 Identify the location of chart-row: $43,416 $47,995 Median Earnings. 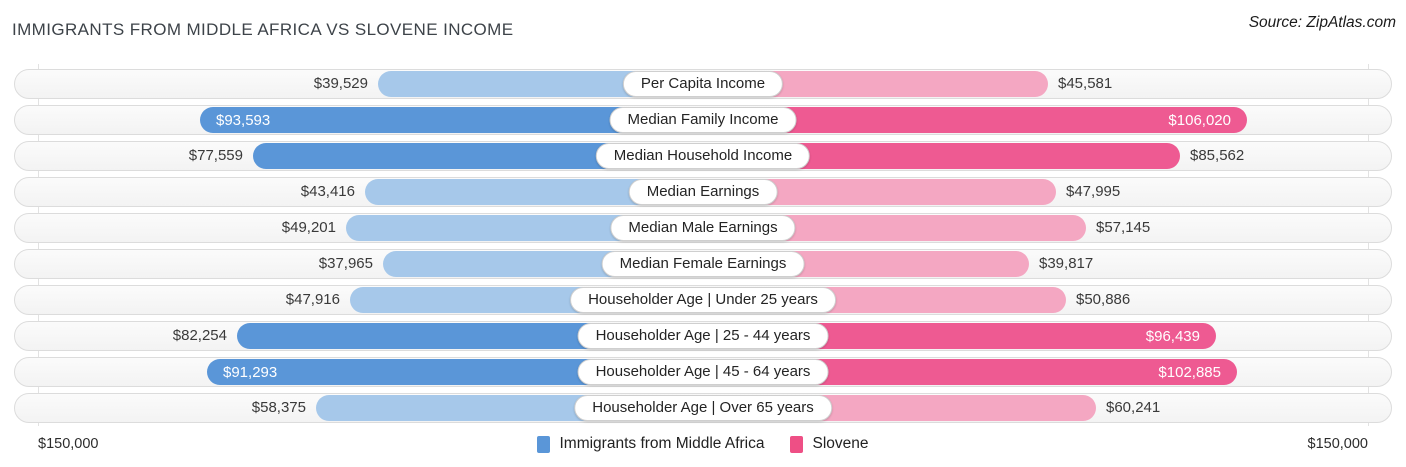
(703, 192).